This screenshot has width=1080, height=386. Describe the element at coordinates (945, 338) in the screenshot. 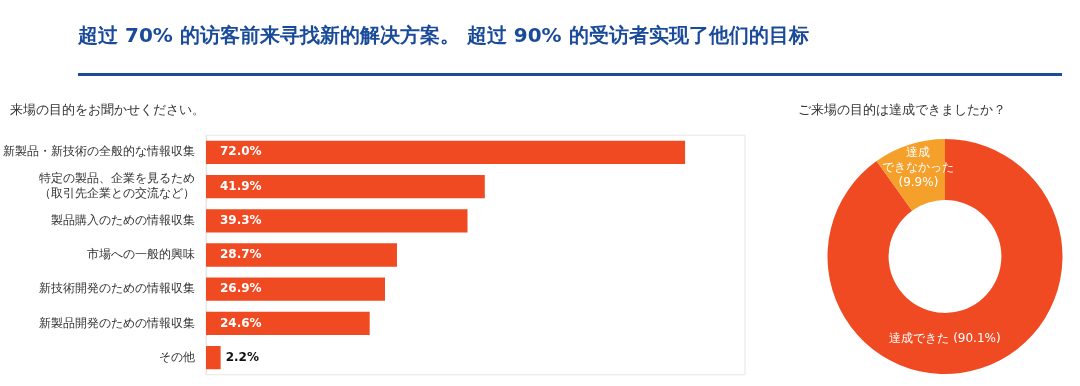

I see `slice-label: 達成できた (90.1%)` at that location.